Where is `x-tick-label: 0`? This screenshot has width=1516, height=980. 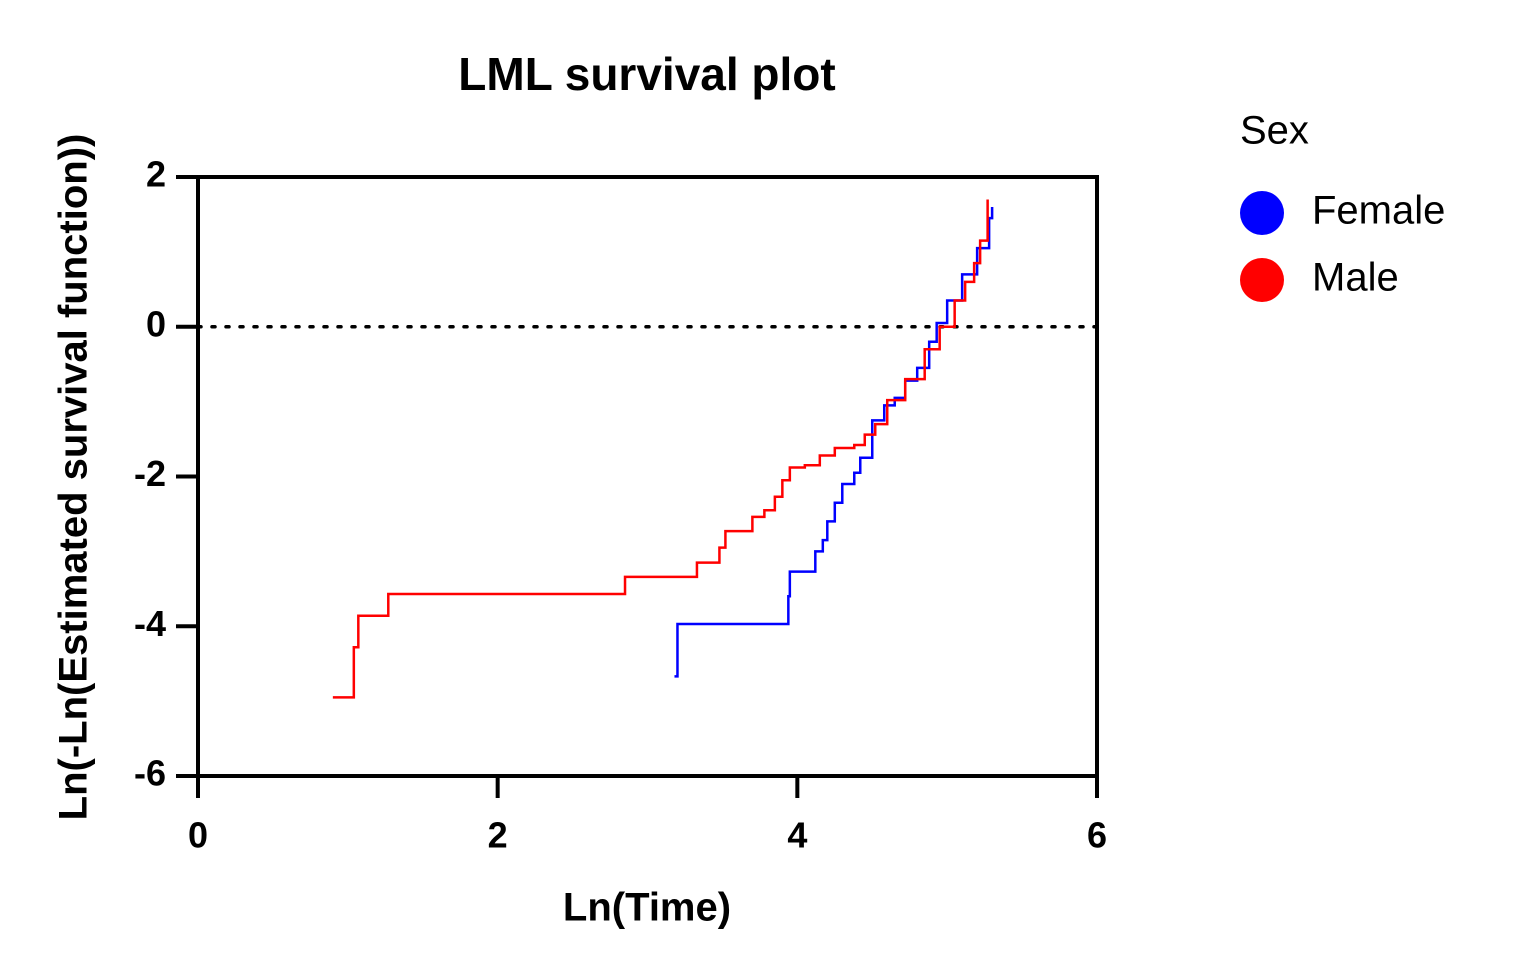 x-tick-label: 0 is located at coordinates (198, 835).